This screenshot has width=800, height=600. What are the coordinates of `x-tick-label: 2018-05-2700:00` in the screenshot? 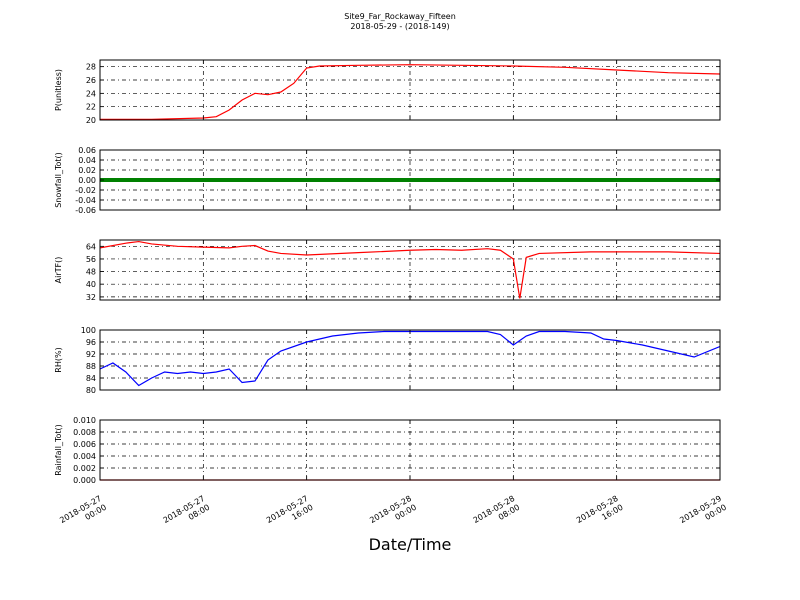 It's located at (83, 514).